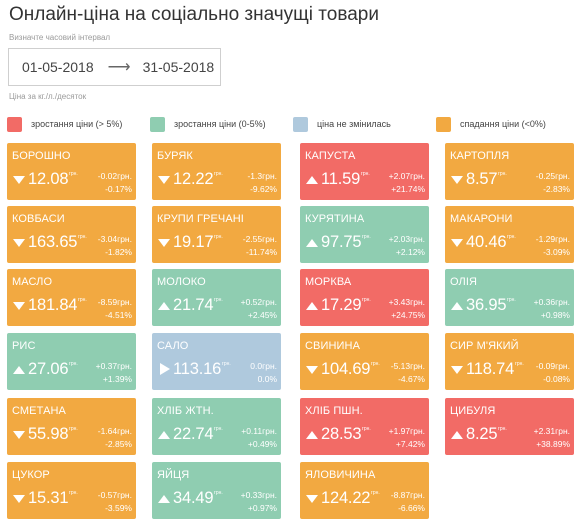 The height and width of the screenshot is (532, 583). Describe the element at coordinates (406, 302) in the screenshot. I see `price-change-abs: +3.43грн.` at that location.